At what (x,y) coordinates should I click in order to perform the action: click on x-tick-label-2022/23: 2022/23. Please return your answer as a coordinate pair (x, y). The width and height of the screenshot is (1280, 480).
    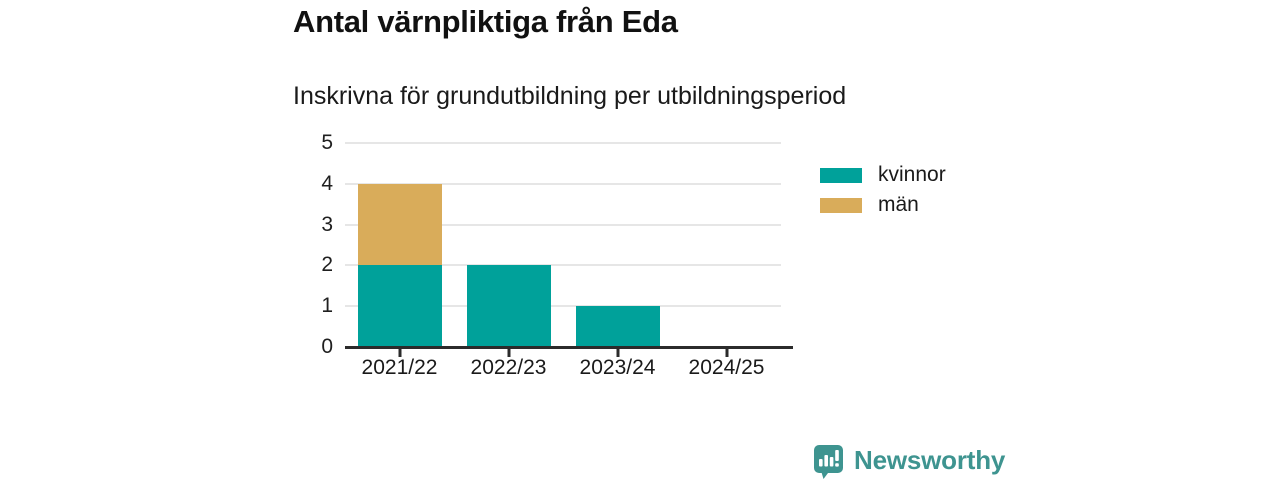
    Looking at the image, I should click on (508, 367).